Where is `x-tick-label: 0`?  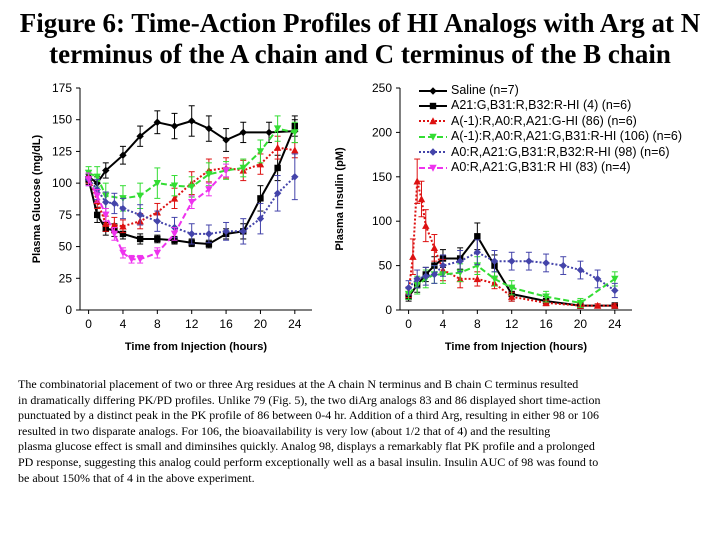
x-tick-label: 0 is located at coordinates (88, 324).